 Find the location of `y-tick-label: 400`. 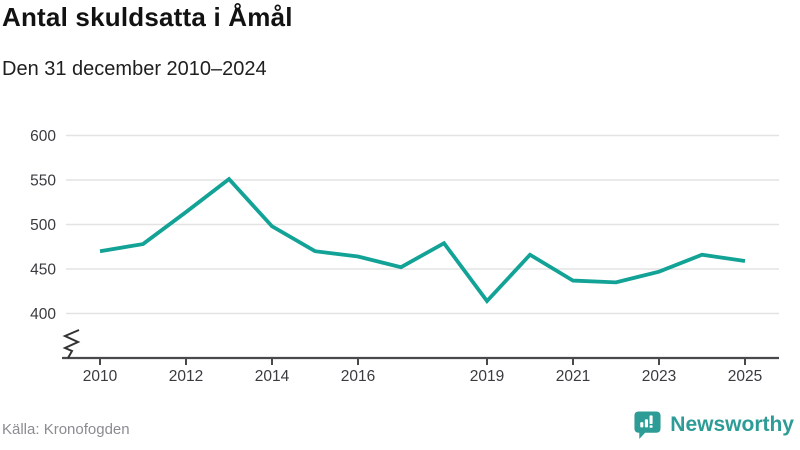

y-tick-label: 400 is located at coordinates (43, 314).